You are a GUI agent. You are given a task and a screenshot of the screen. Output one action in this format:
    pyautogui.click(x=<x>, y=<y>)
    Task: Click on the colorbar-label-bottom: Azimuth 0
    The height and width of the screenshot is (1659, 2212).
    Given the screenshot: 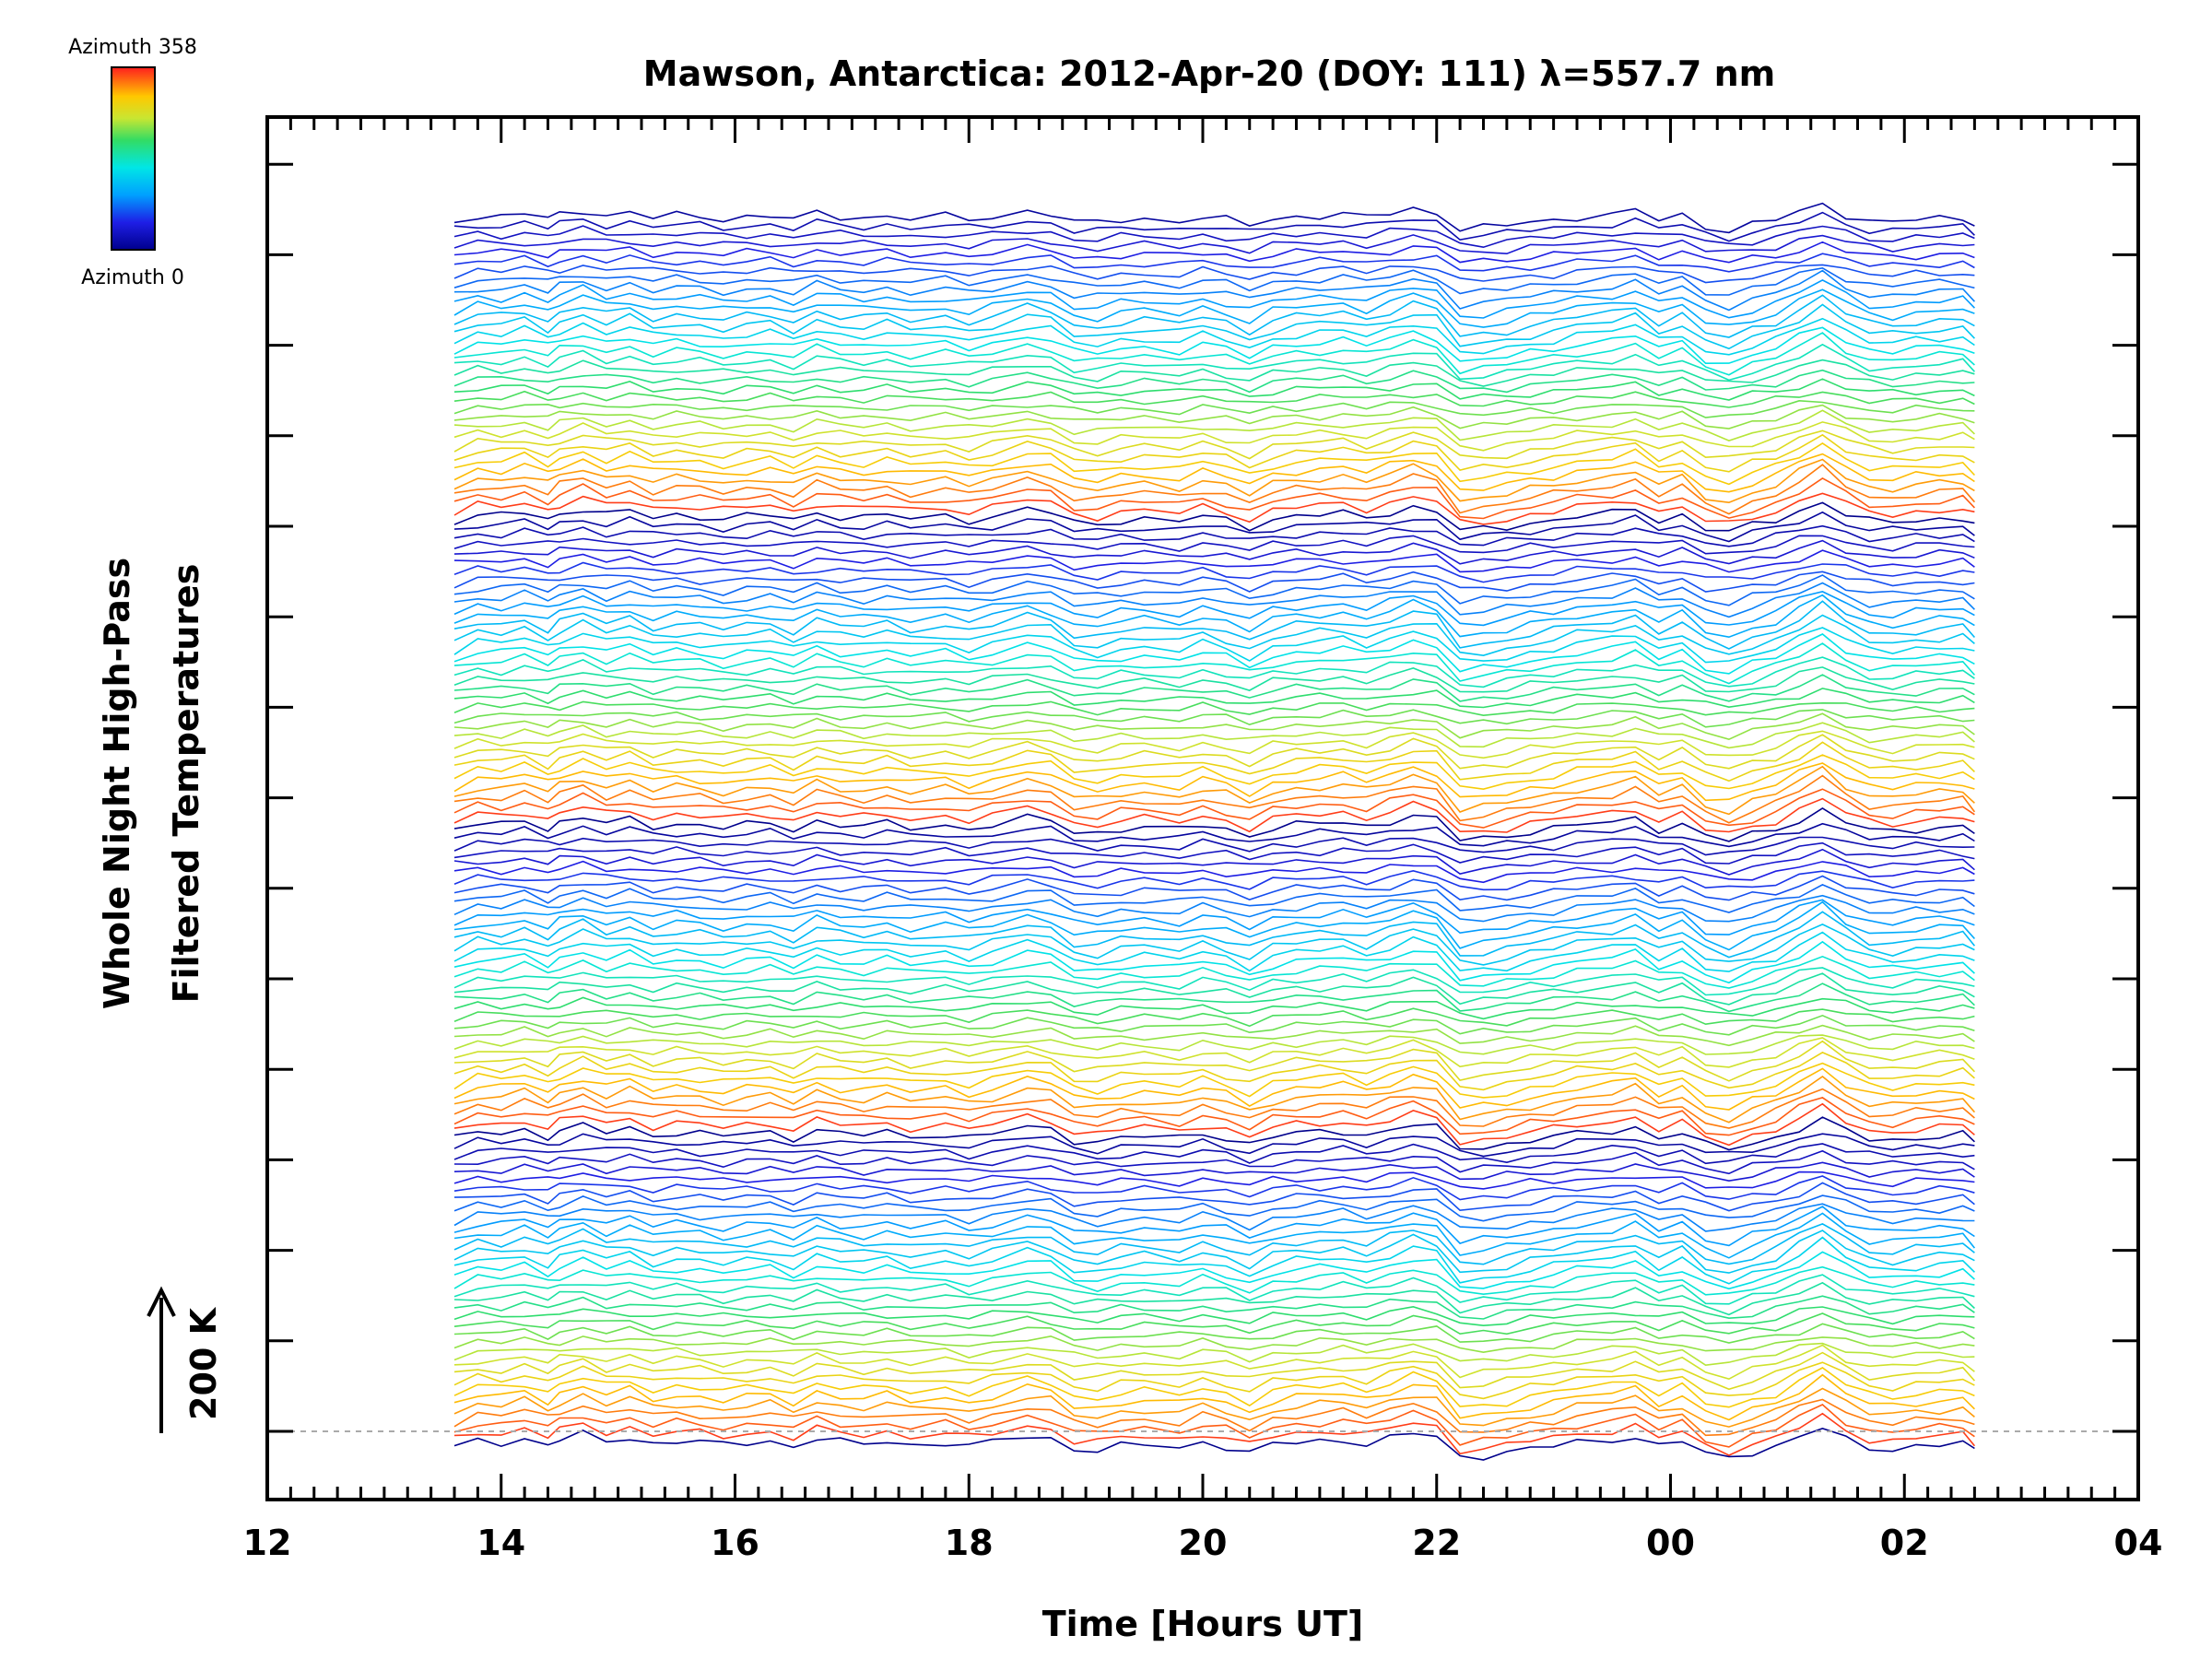 What is the action you would take?
    pyautogui.click(x=132, y=277)
    